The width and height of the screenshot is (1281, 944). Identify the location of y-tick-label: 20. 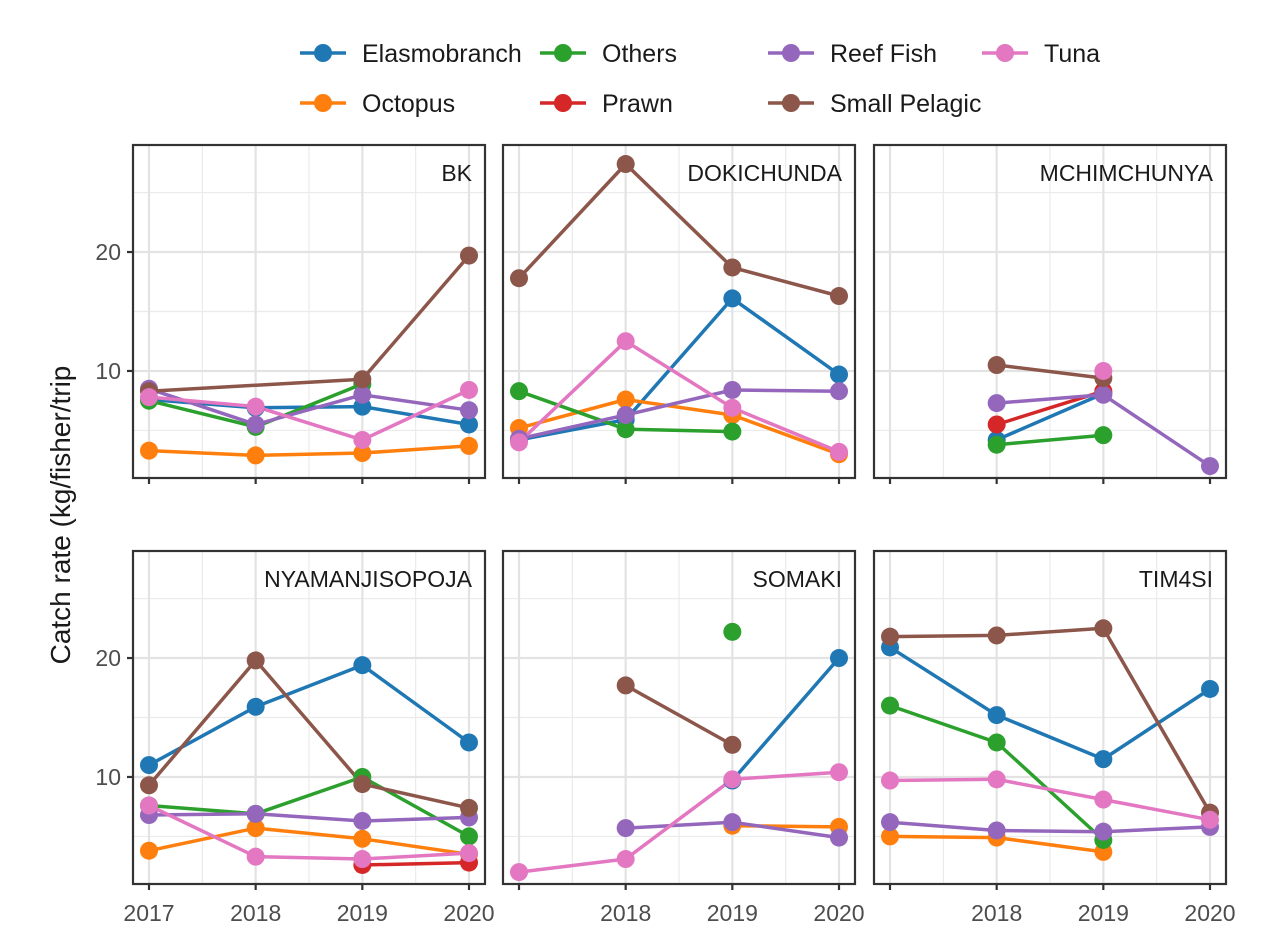
(108, 658).